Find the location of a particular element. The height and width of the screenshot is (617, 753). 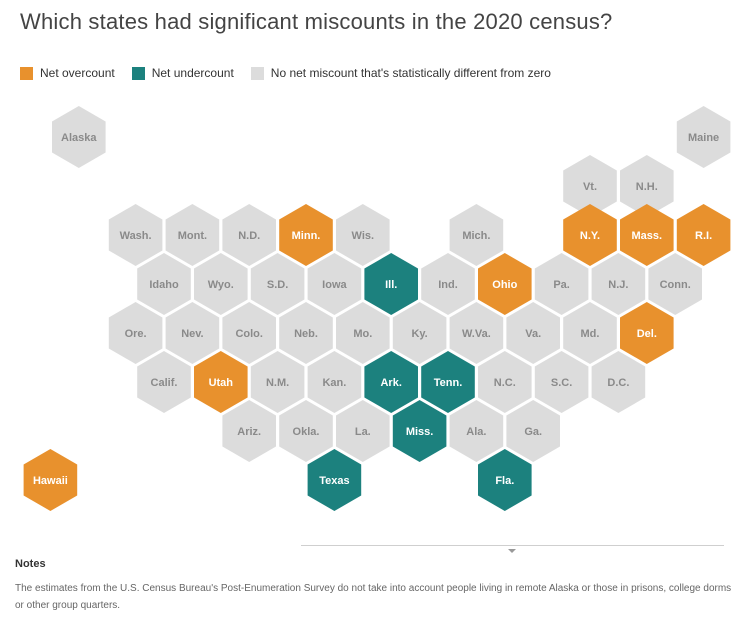

state-label: Ore. is located at coordinates (136, 334).